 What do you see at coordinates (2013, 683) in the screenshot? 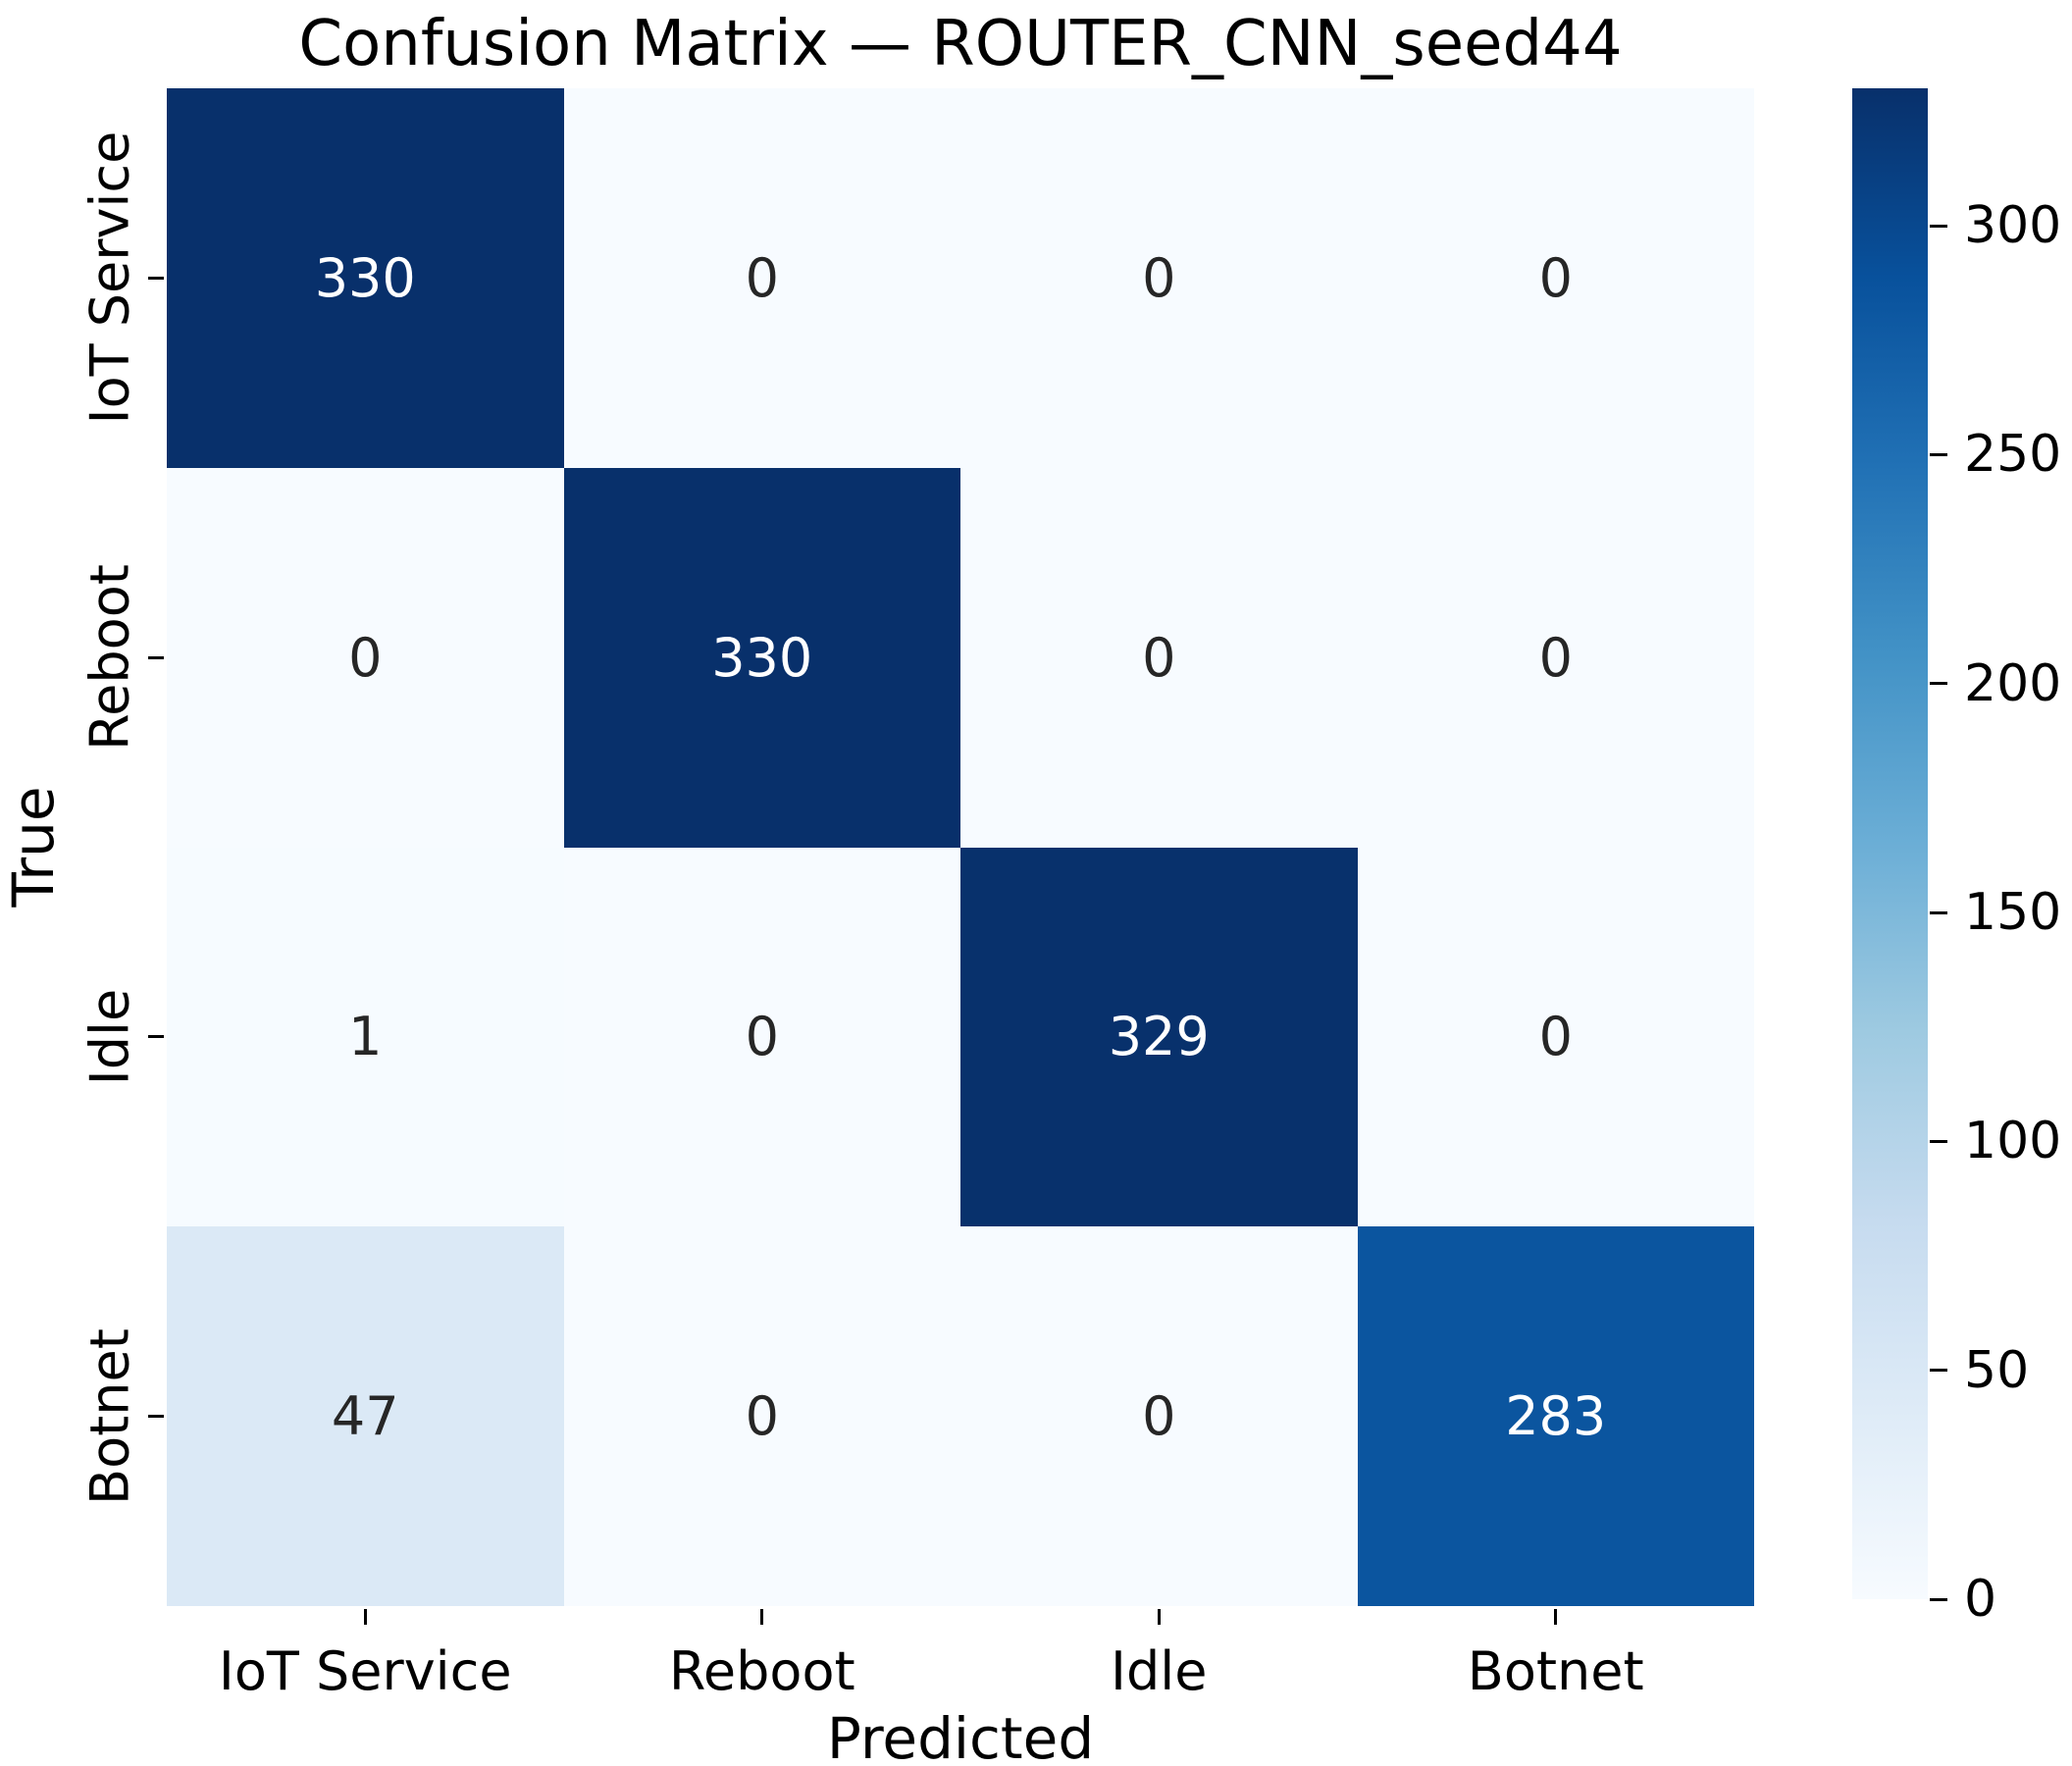
I see `colorbar-tick-label: 200` at bounding box center [2013, 683].